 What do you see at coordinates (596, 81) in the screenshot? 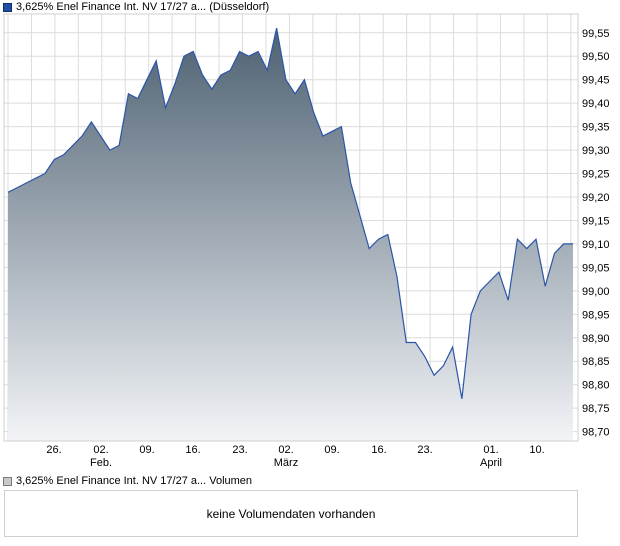
I see `y-tick-label: 99,45` at bounding box center [596, 81].